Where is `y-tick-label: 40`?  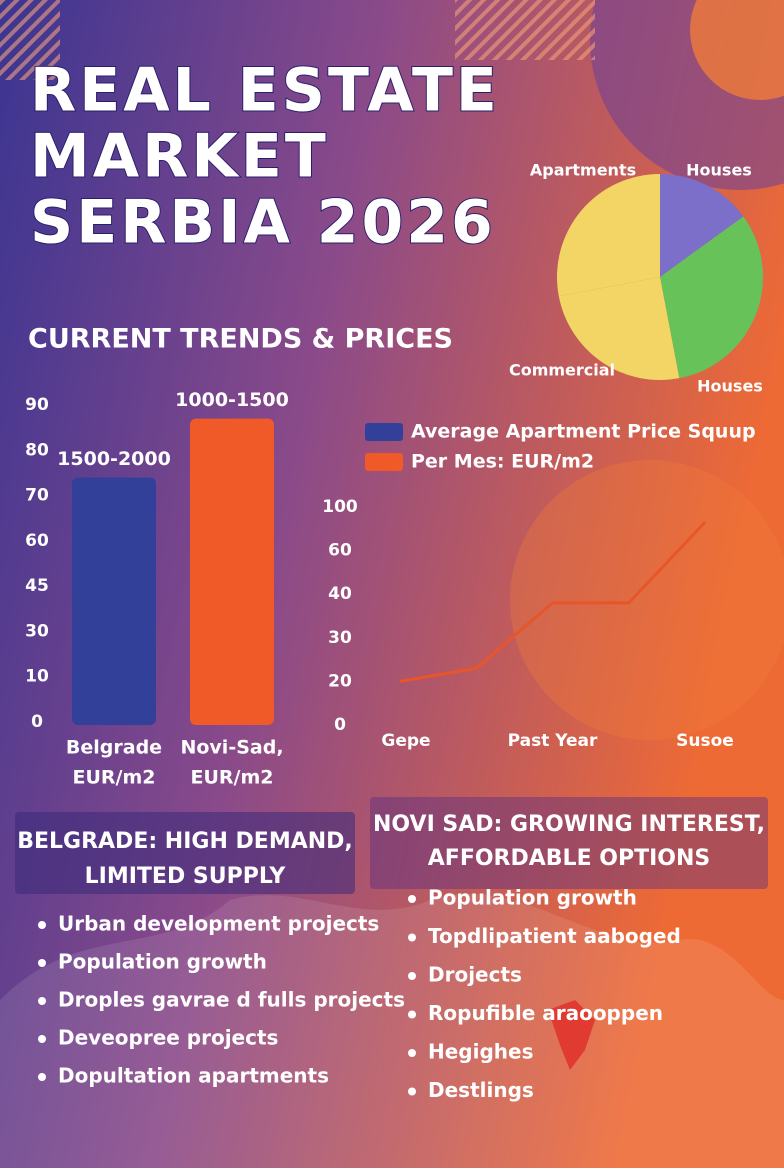
y-tick-label: 40 is located at coordinates (340, 594).